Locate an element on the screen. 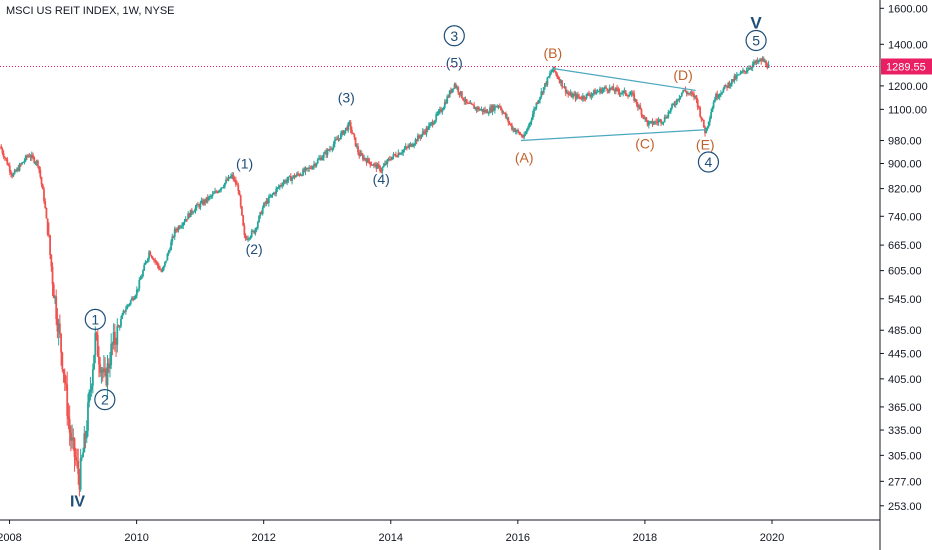 This screenshot has width=932, height=550. last-price-label: 1289.55 is located at coordinates (906, 67).